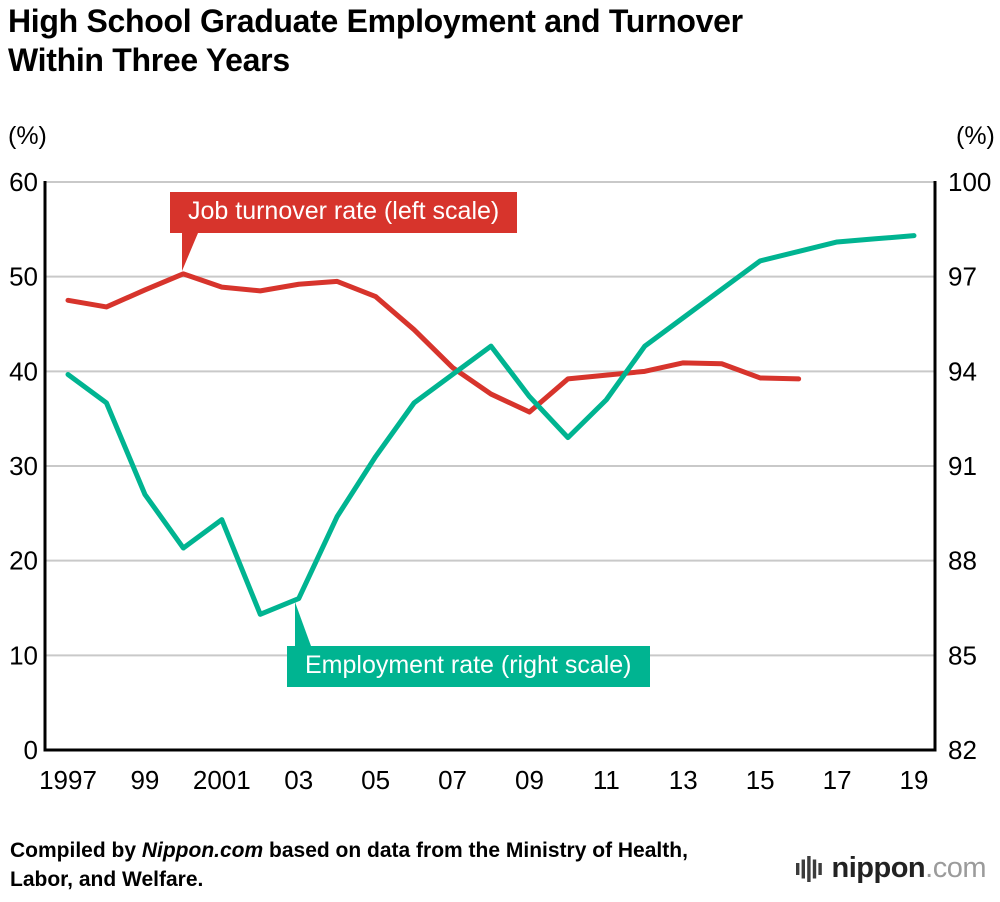 The image size is (1000, 902). What do you see at coordinates (955, 868) in the screenshot?
I see `nippon-logo-tld-text: .com` at bounding box center [955, 868].